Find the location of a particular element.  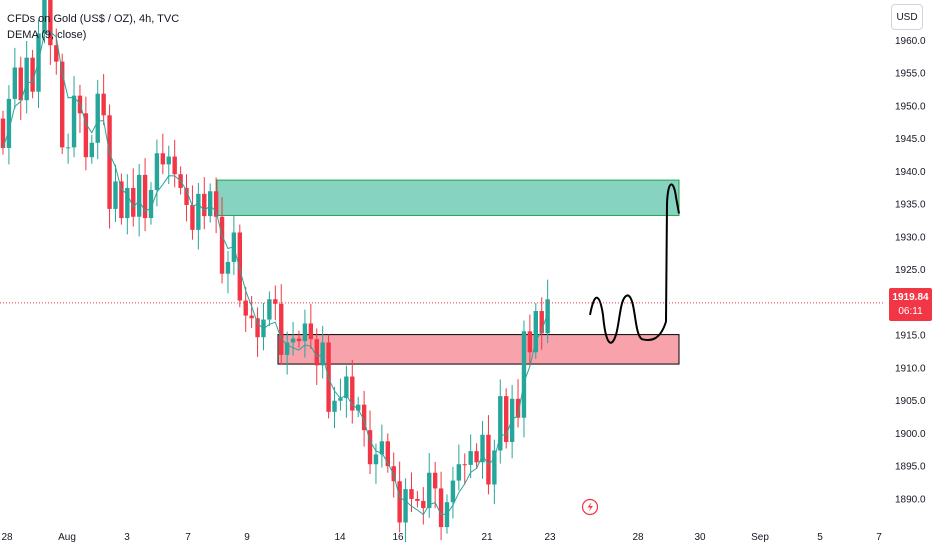

time-tick: 9 is located at coordinates (247, 537).